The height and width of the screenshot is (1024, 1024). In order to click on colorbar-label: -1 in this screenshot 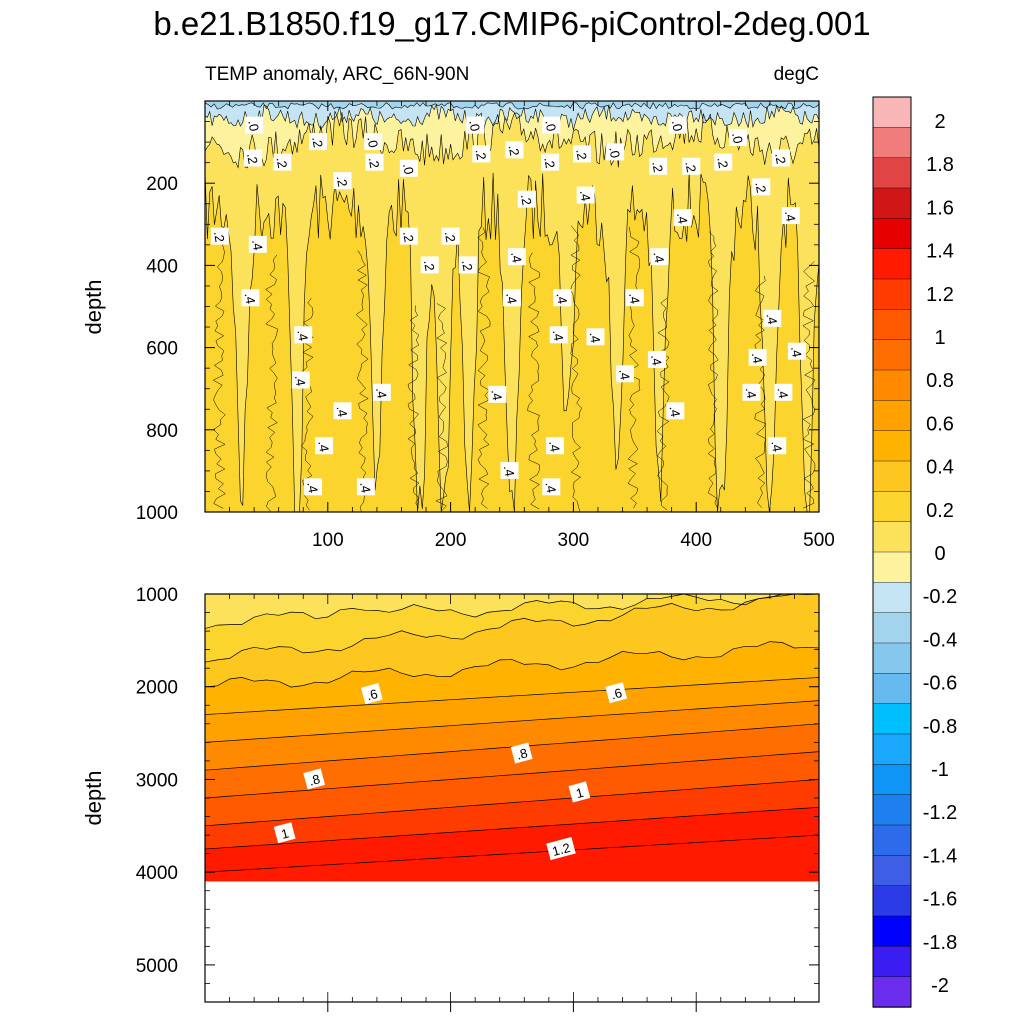, I will do `click(940, 770)`.